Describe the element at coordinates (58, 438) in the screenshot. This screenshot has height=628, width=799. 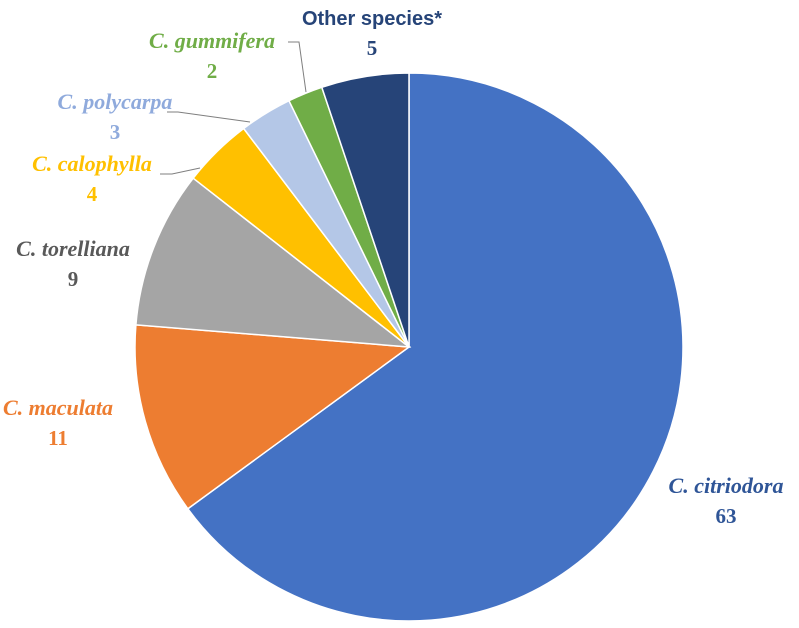
I see `data-label-value-c-maculata: 11` at that location.